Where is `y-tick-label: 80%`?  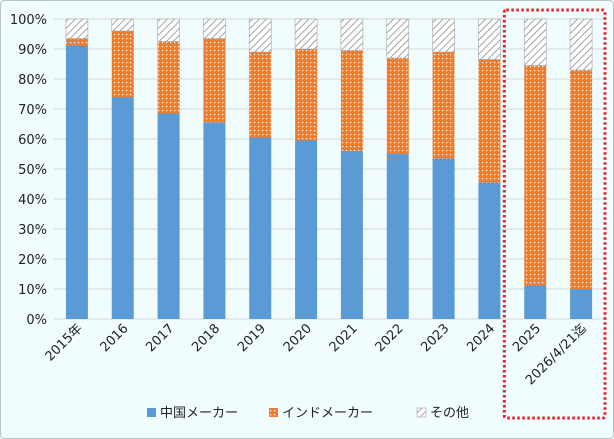
y-tick-label: 80% is located at coordinates (32, 80).